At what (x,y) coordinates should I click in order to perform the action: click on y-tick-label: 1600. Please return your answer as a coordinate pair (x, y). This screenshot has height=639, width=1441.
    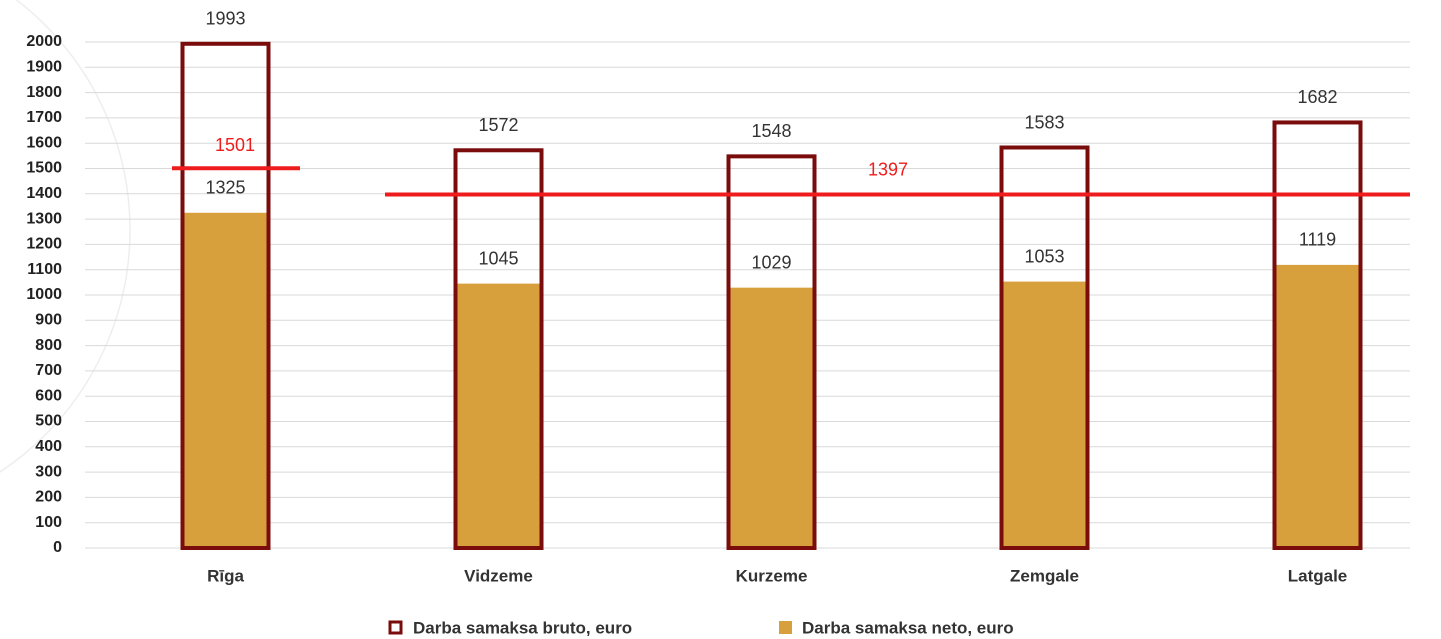
    Looking at the image, I should click on (44, 142).